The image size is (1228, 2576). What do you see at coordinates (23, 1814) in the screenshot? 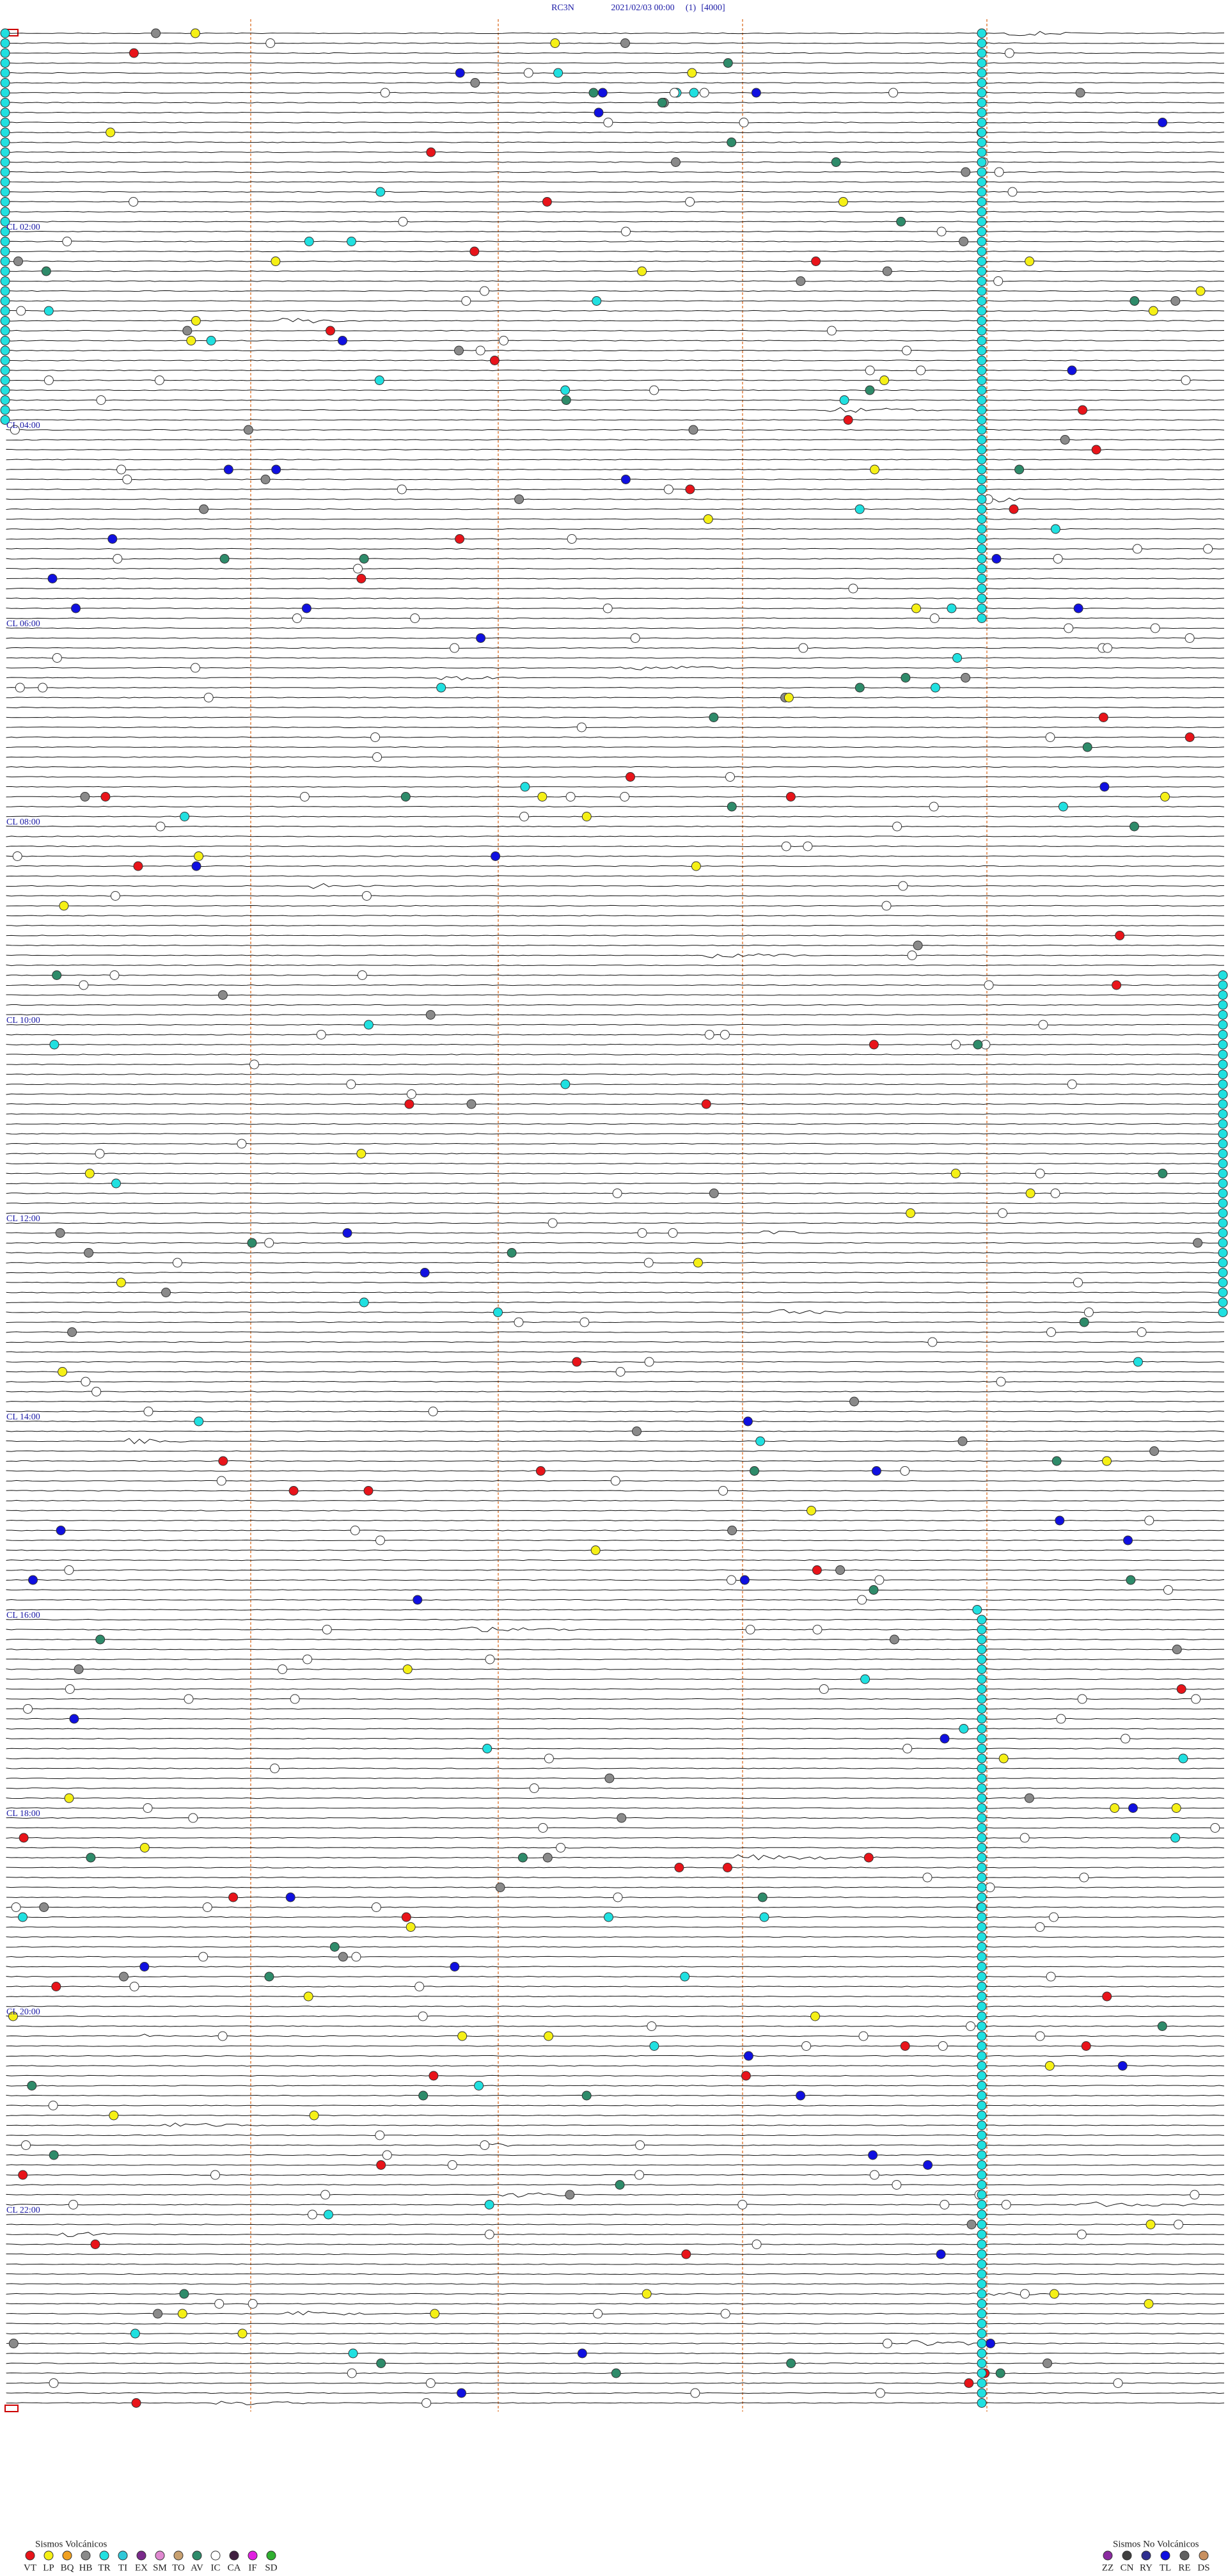
I see `hour-label: CL 18:00` at bounding box center [23, 1814].